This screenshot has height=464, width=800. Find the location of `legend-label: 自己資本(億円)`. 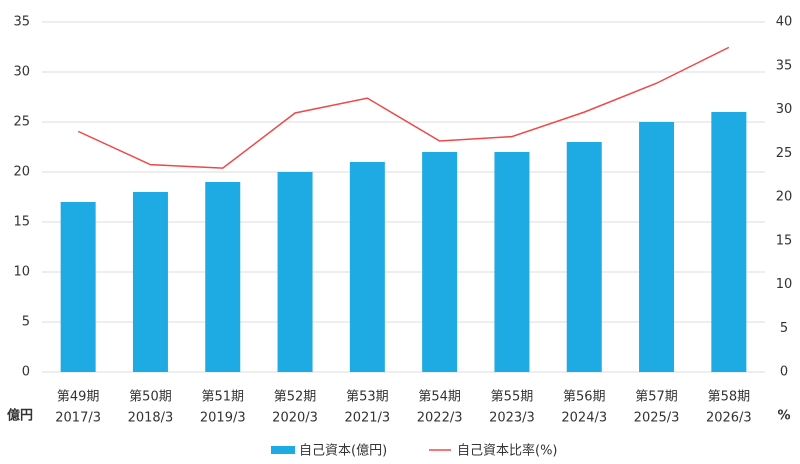

legend-label: 自己資本(億円) is located at coordinates (343, 451).